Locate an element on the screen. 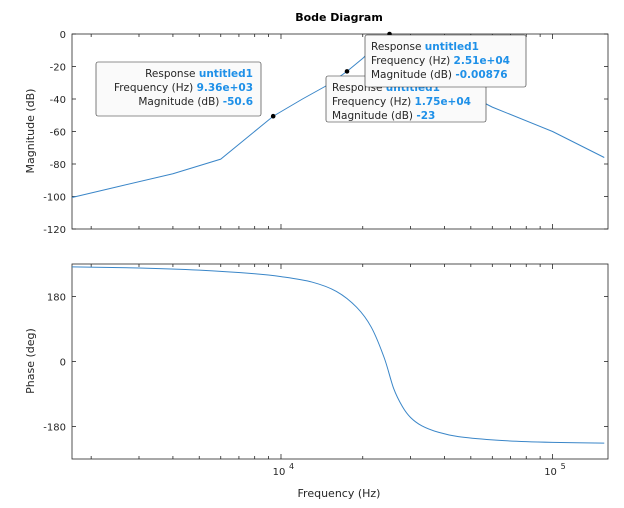  y-tick-label: -60 is located at coordinates (58, 133).